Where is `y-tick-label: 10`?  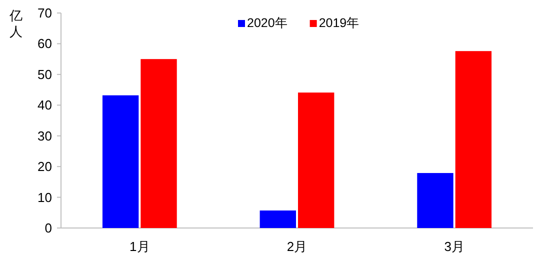
y-tick-label: 10 is located at coordinates (45, 197).